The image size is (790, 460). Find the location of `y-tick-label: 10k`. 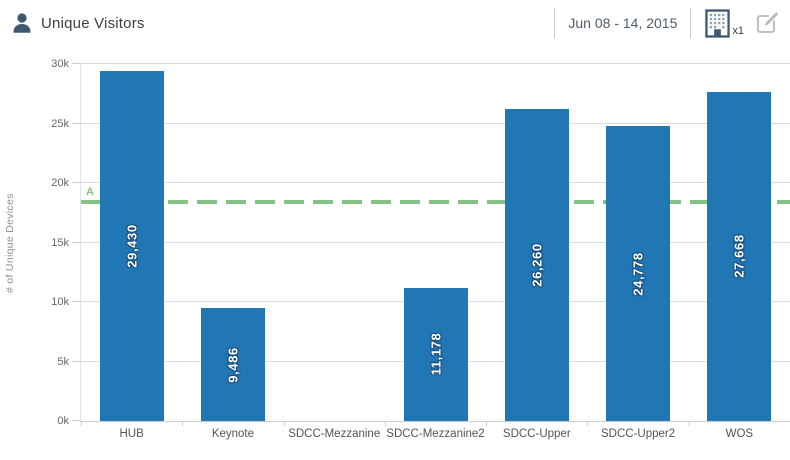

y-tick-label: 10k is located at coordinates (60, 302).